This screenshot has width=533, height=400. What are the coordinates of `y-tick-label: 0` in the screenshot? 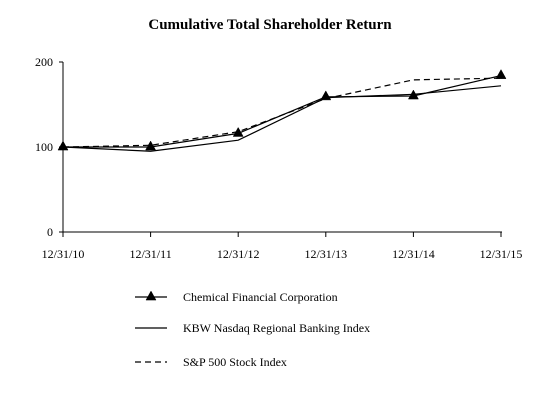 It's located at (50, 232).